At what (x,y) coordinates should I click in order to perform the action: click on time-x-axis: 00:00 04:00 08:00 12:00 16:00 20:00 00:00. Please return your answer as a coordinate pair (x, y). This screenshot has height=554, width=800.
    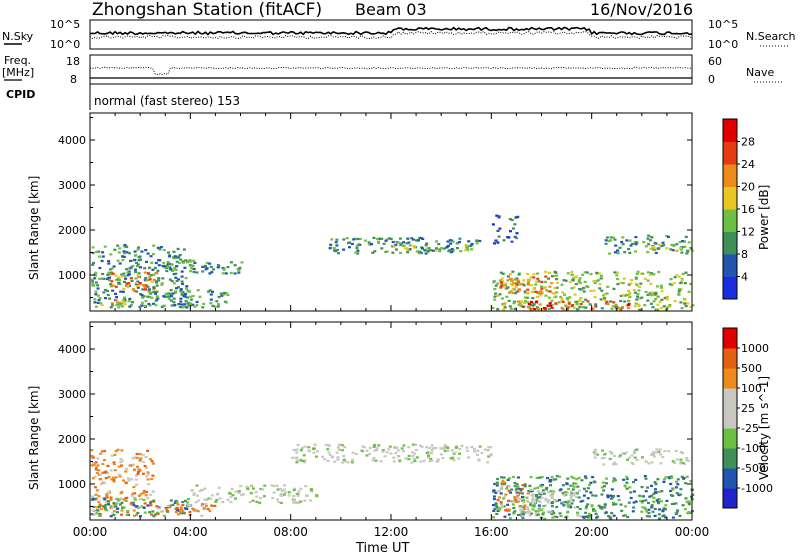
    Looking at the image, I should click on (391, 532).